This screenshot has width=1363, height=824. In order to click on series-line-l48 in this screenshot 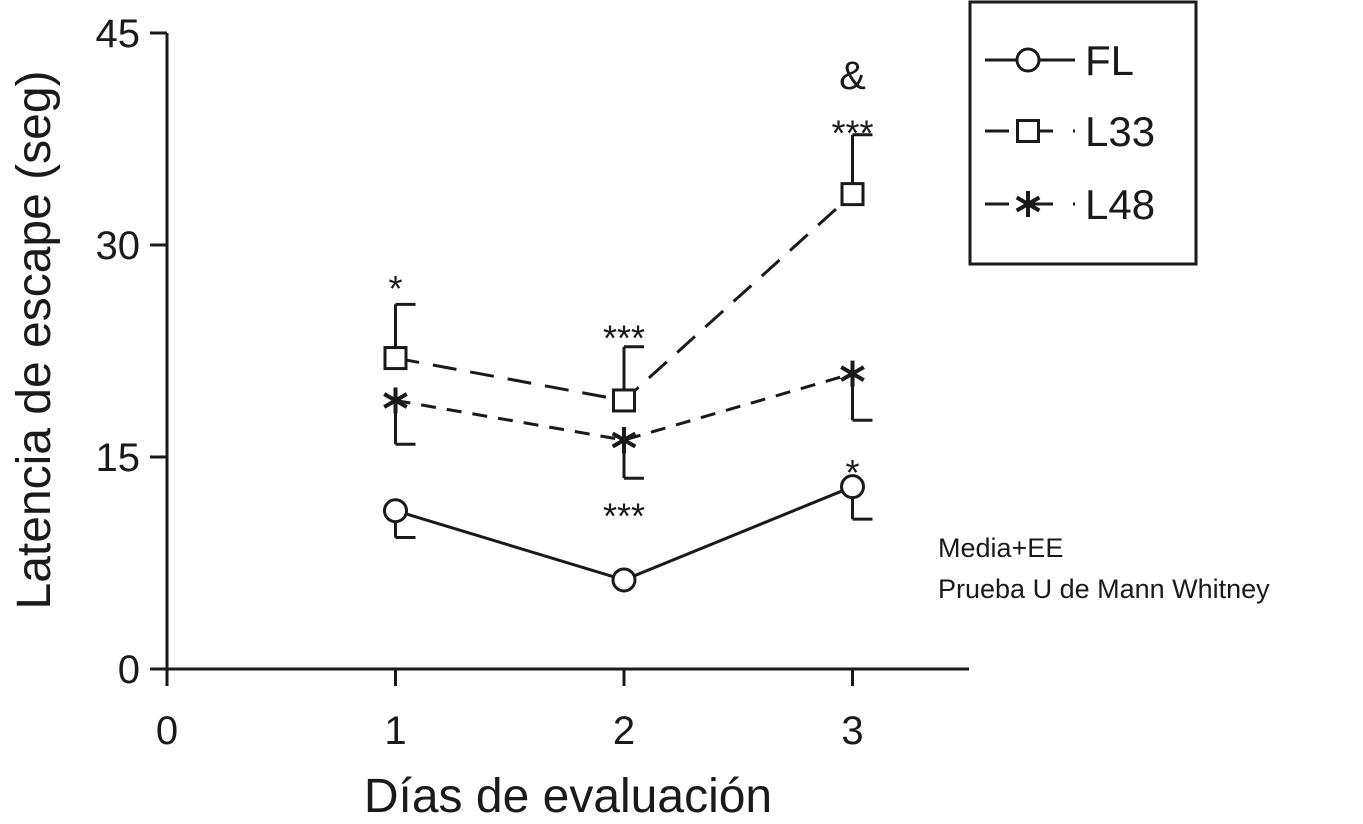, I will do `click(624, 407)`.